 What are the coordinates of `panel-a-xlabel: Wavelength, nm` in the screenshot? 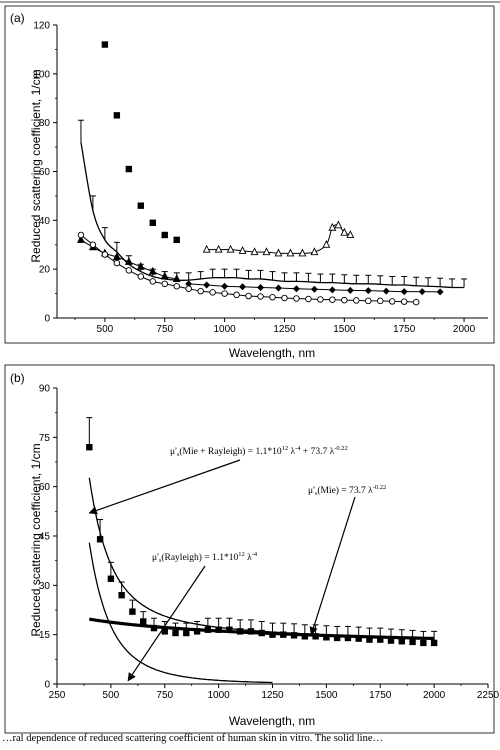 It's located at (272, 353).